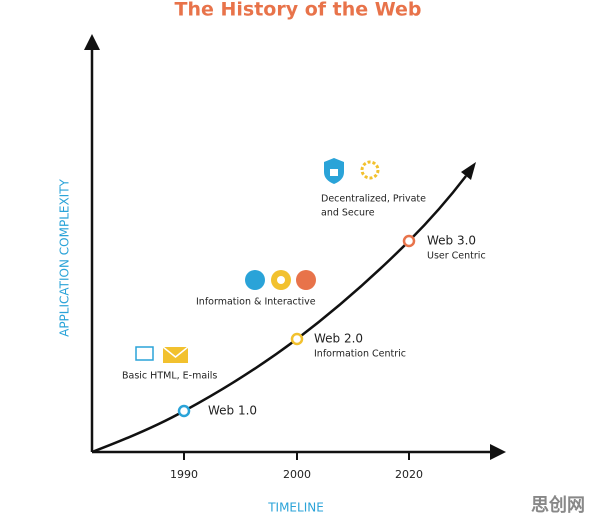 This screenshot has height=523, width=596. What do you see at coordinates (295, 508) in the screenshot?
I see `x-axis-label: TIMELINE` at bounding box center [295, 508].